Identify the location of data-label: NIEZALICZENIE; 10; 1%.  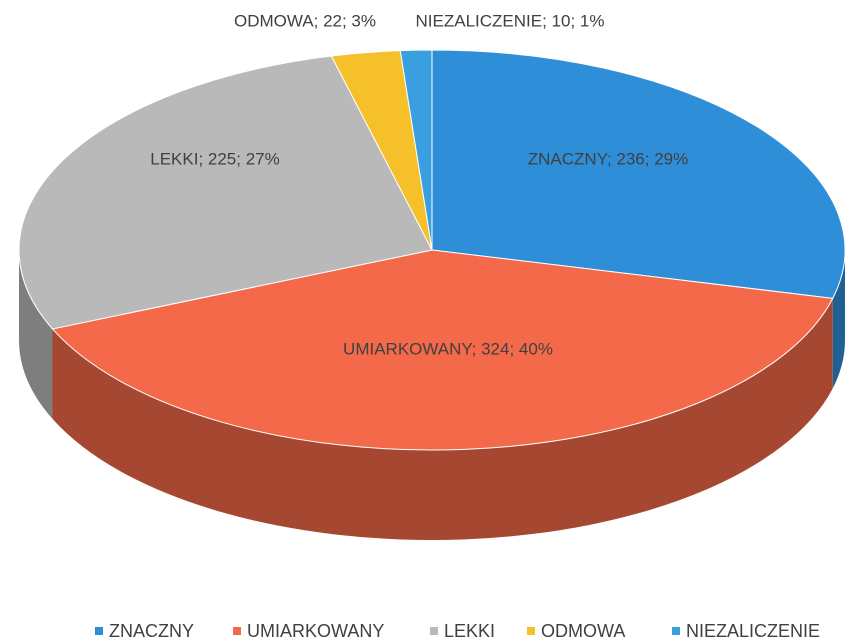
(510, 20).